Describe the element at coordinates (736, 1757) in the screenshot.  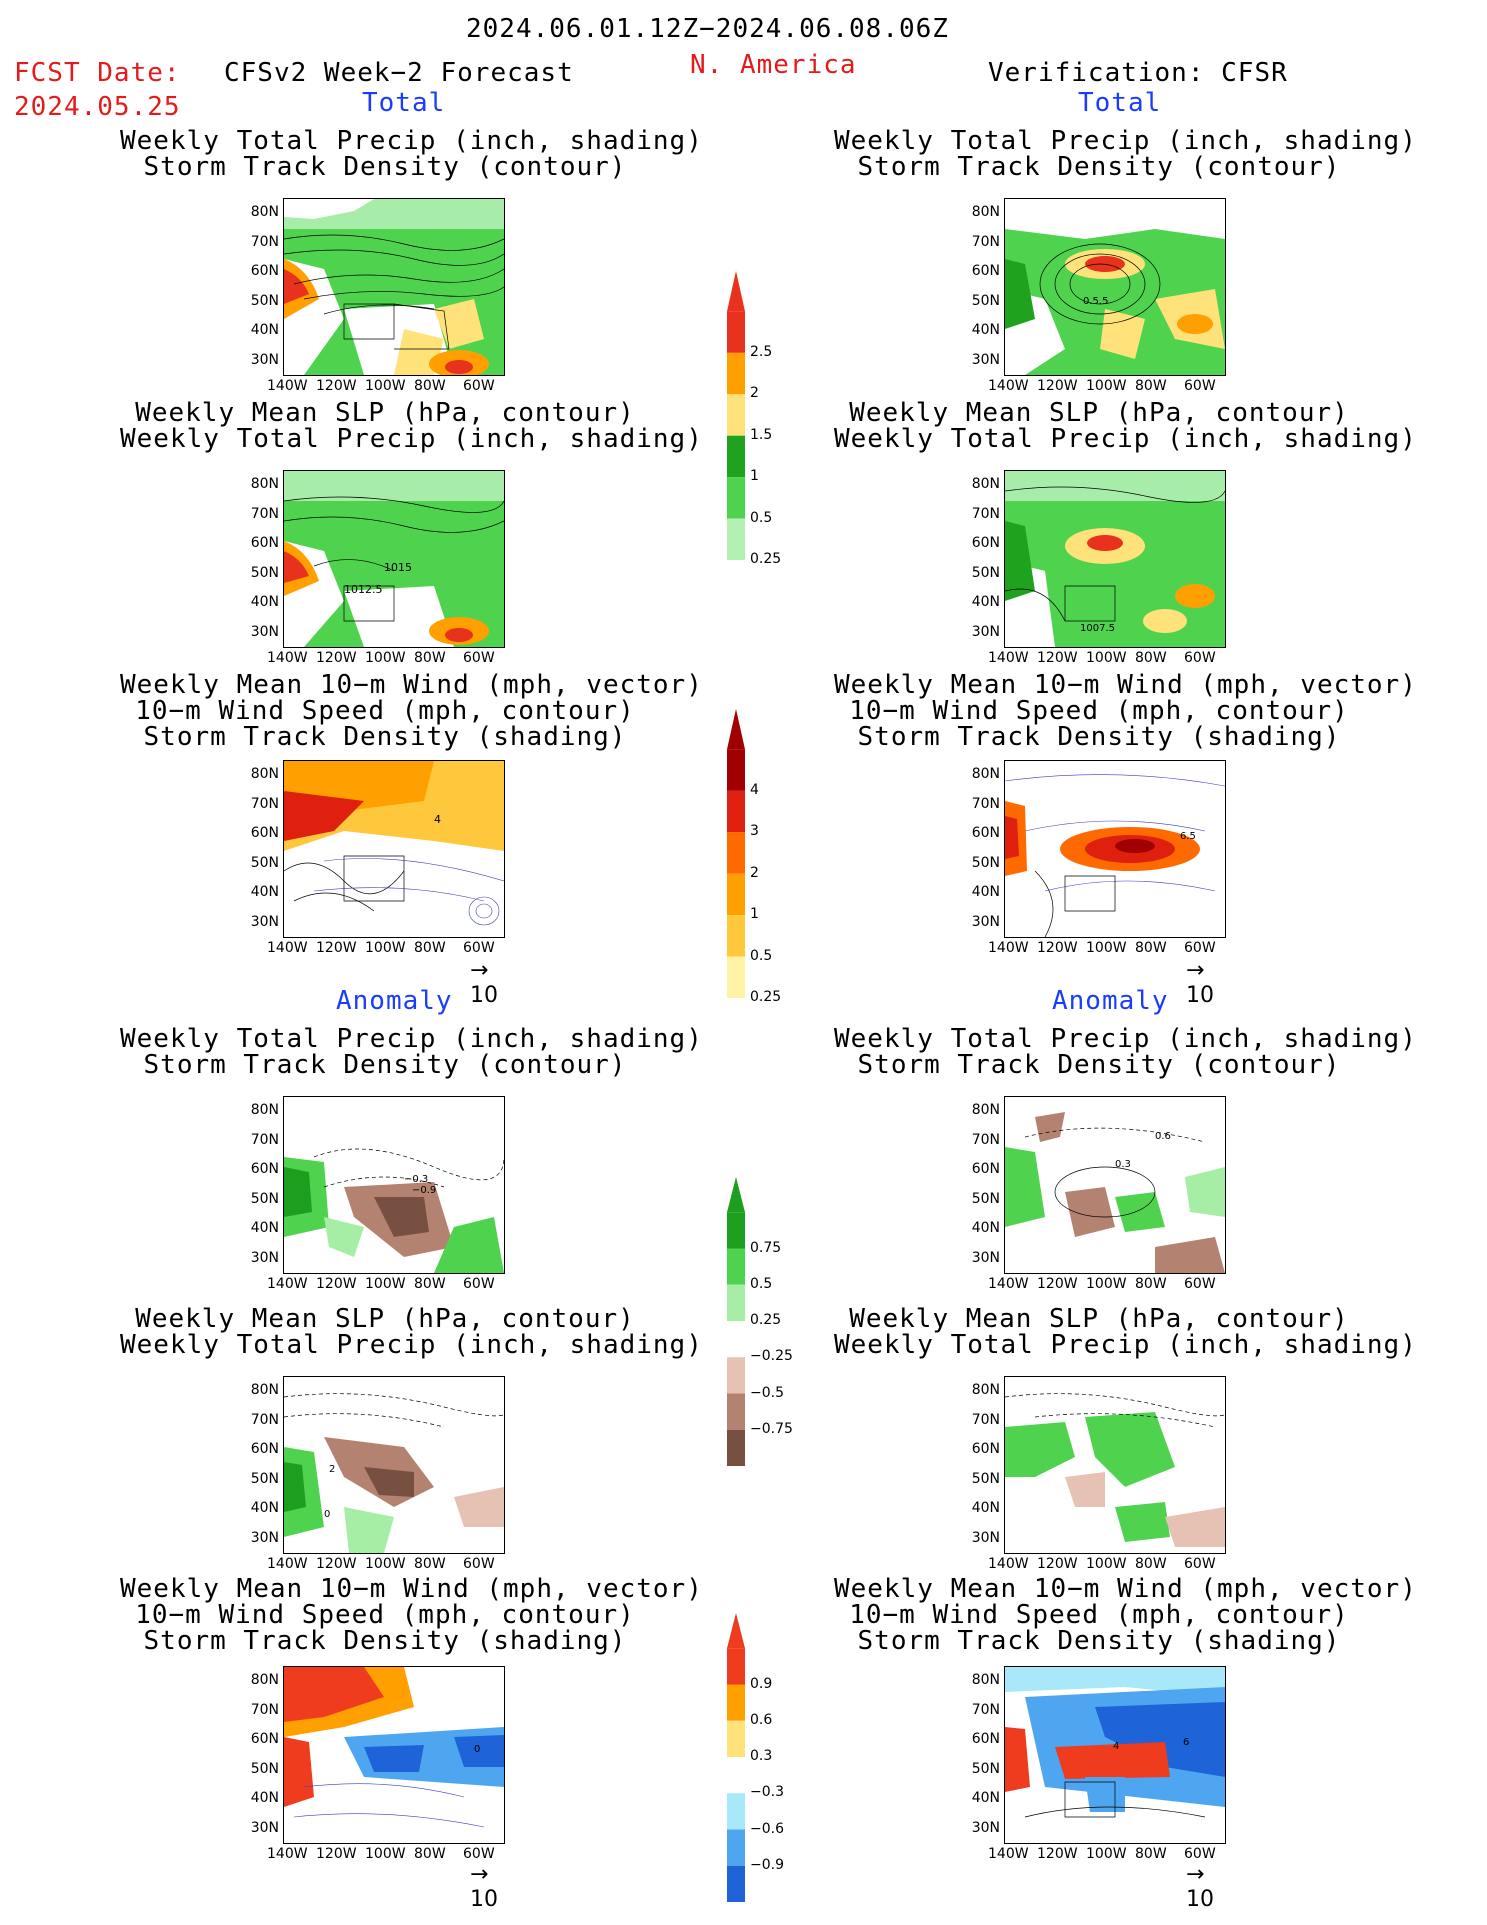
I see `colorbar-storm_anom` at that location.